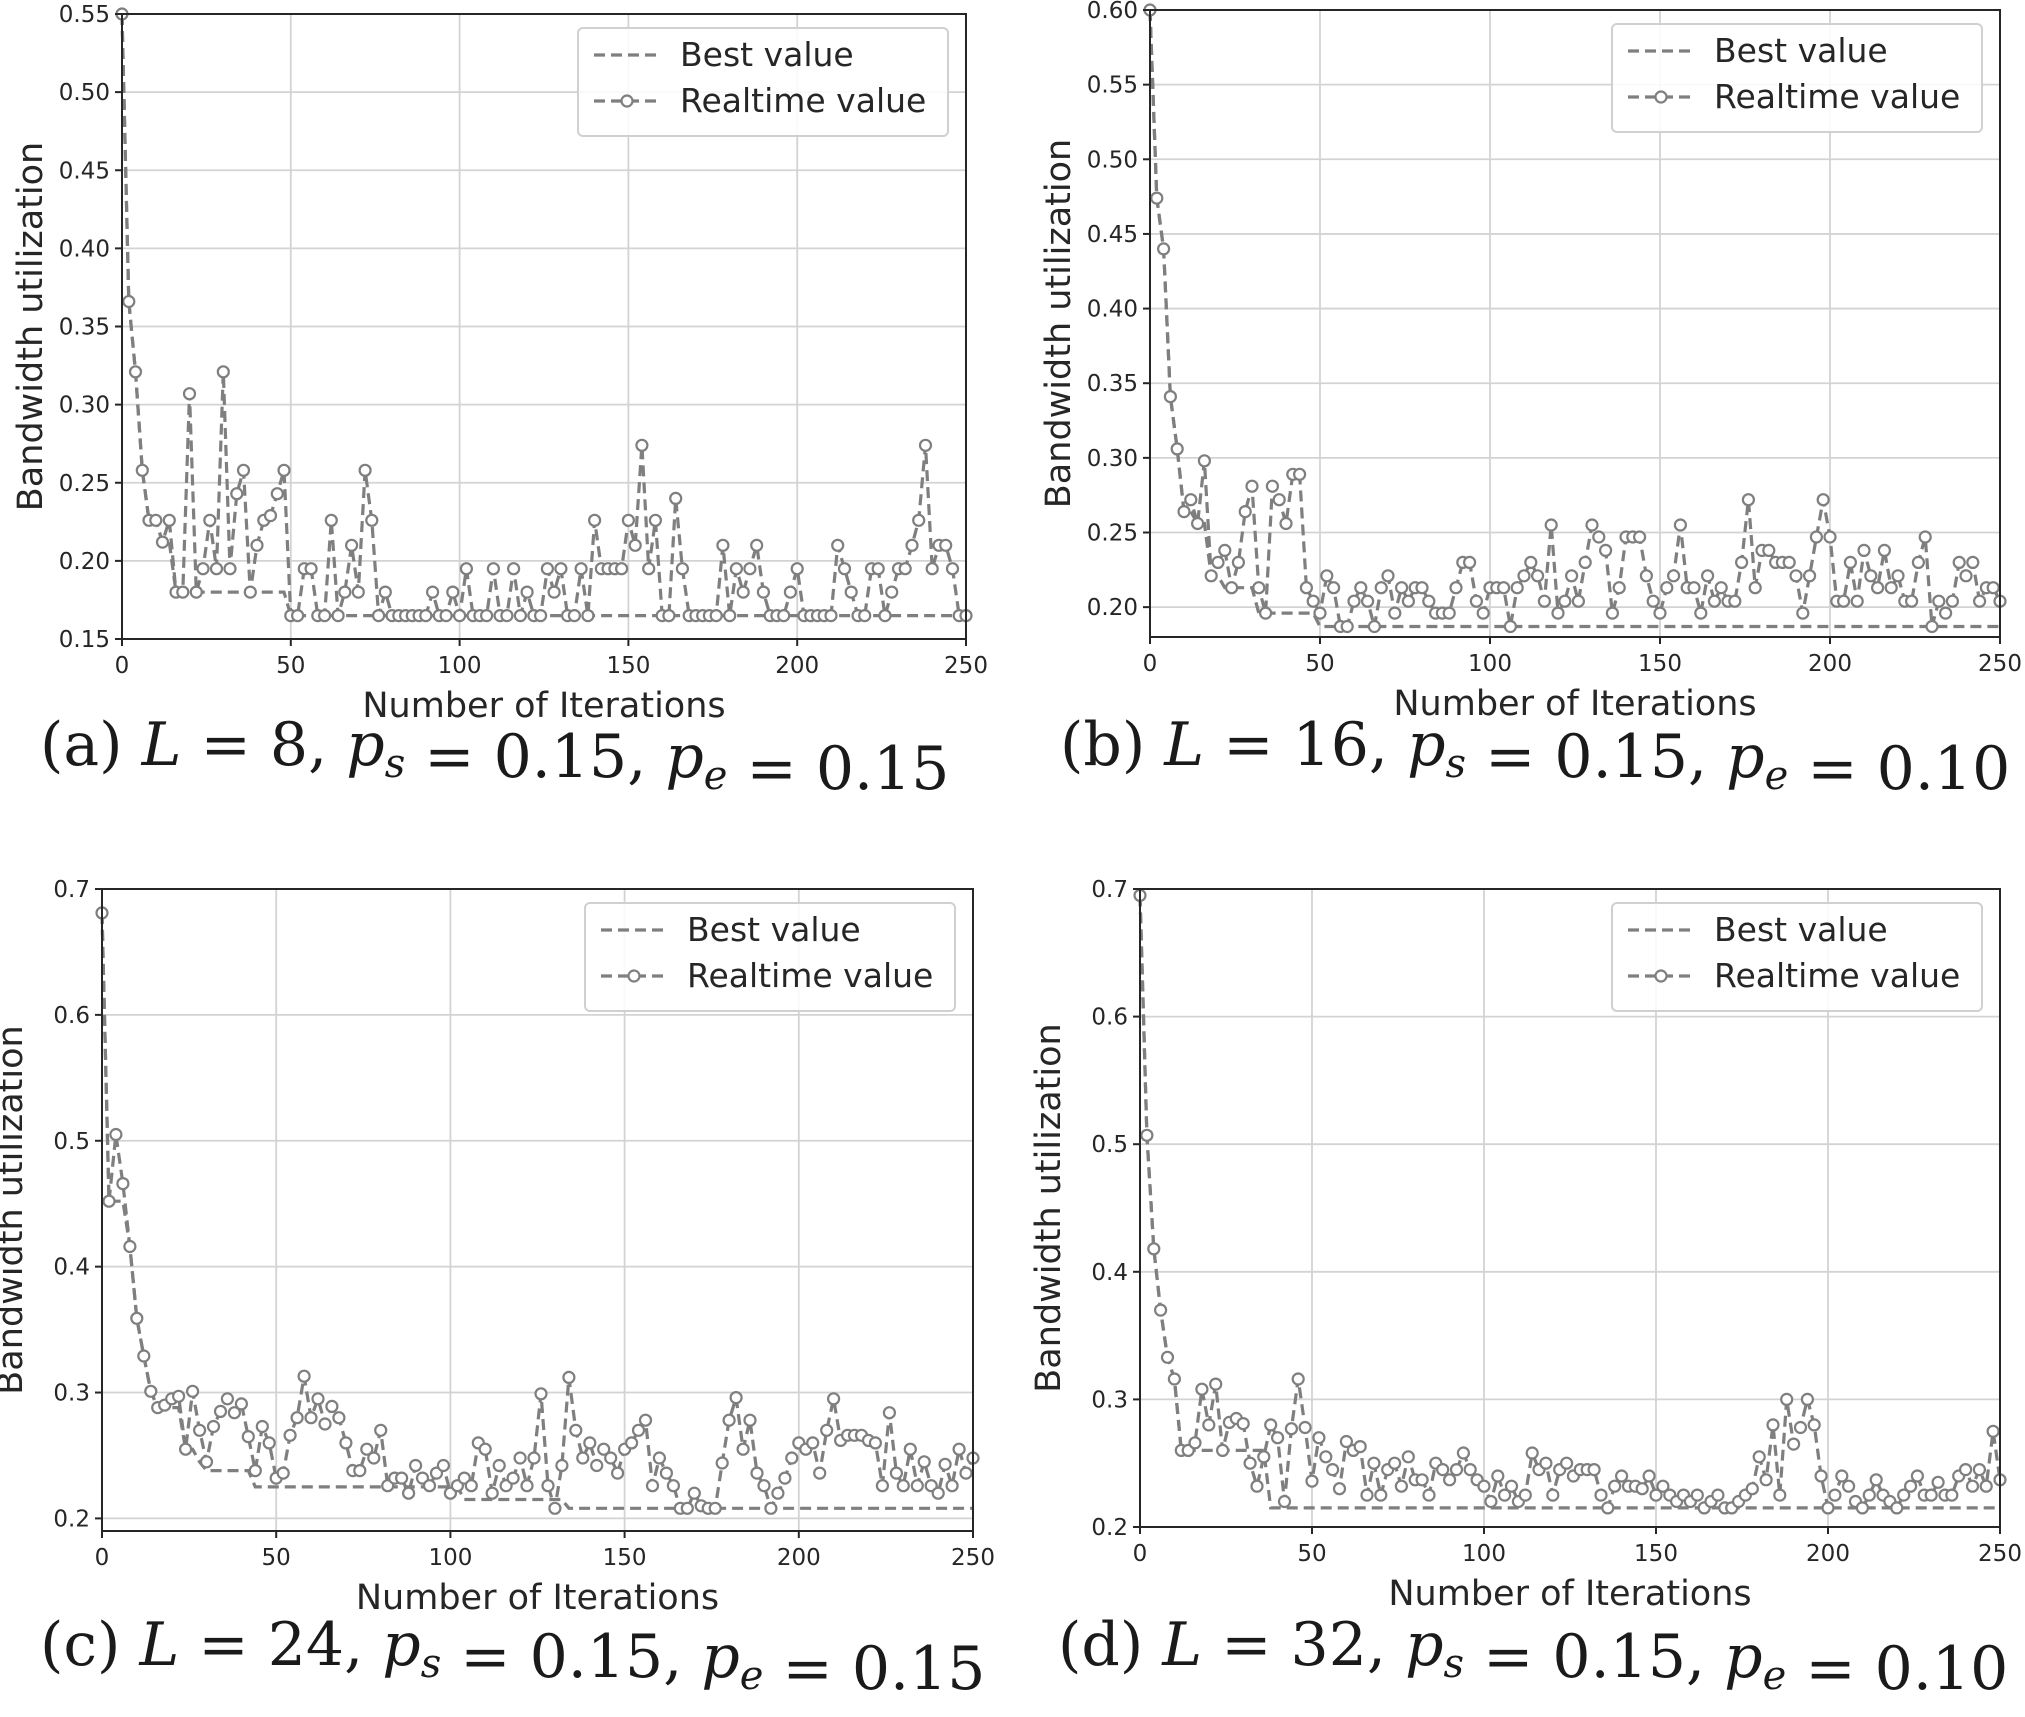 The width and height of the screenshot is (2025, 1717). What do you see at coordinates (276, 1558) in the screenshot?
I see `x-tick-label: 50` at bounding box center [276, 1558].